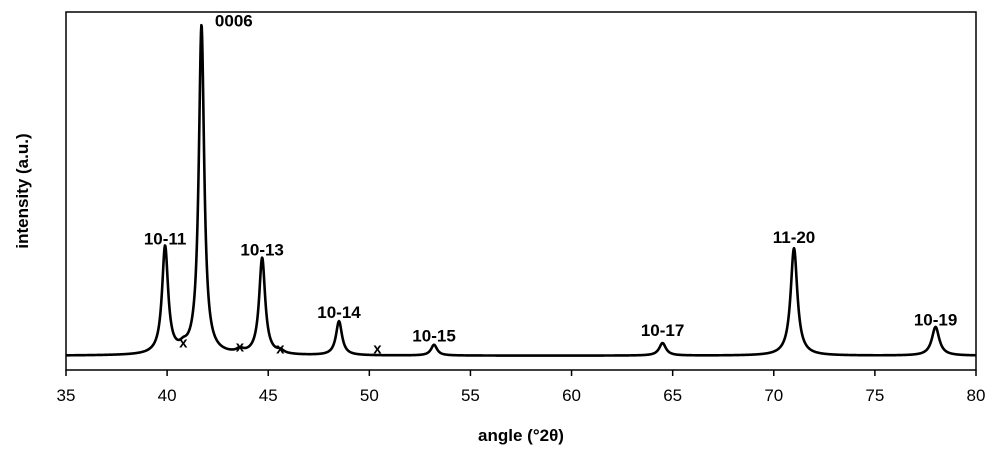  I want to click on peak-label: 10-15, so click(433, 335).